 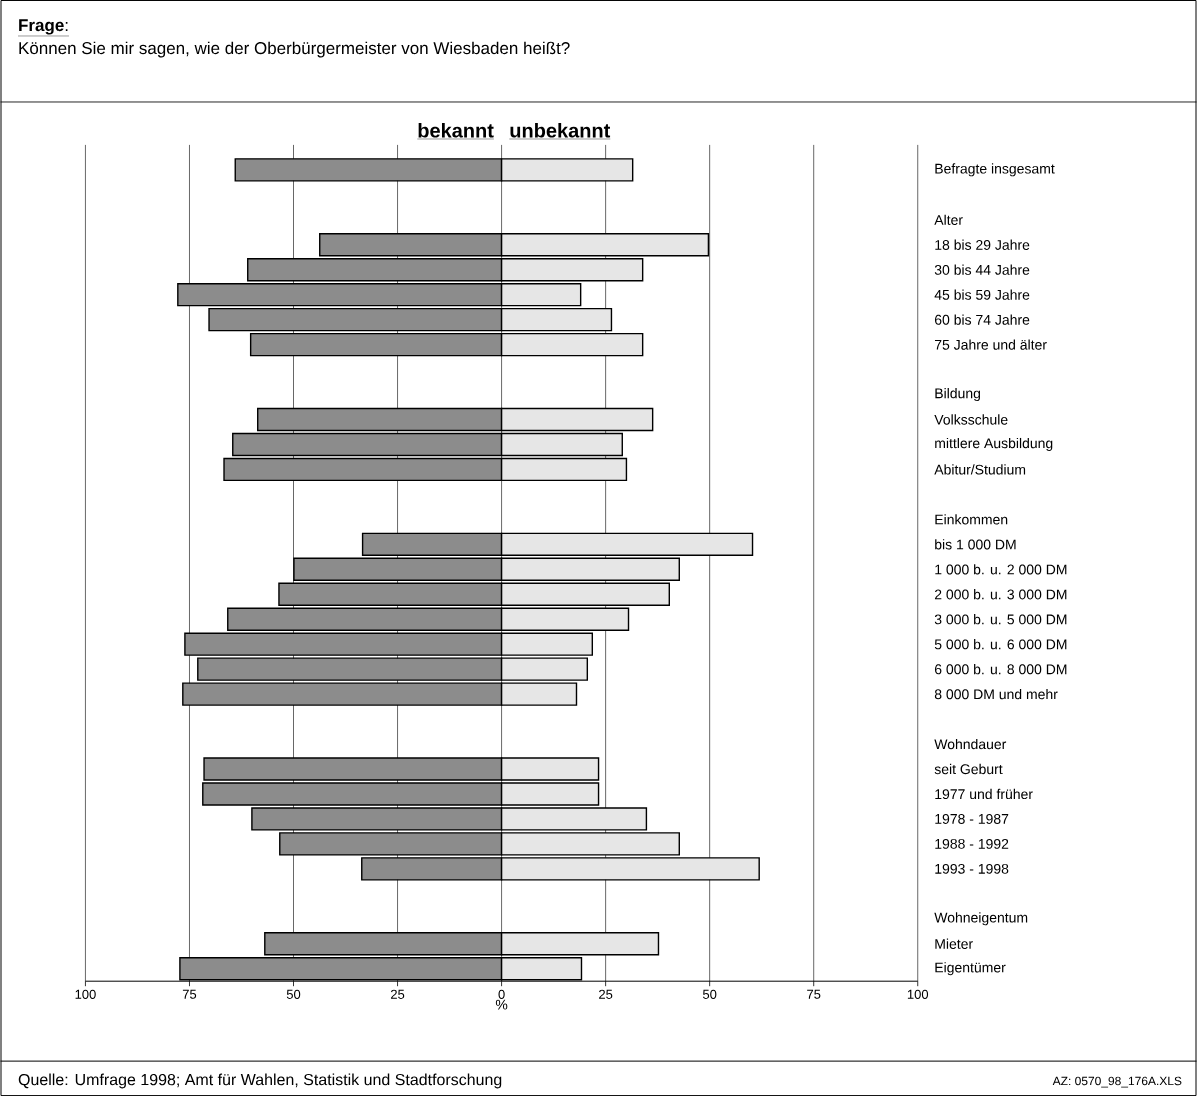 I want to click on y-tick-label: 8 000 DM und mehr, so click(x=996, y=694).